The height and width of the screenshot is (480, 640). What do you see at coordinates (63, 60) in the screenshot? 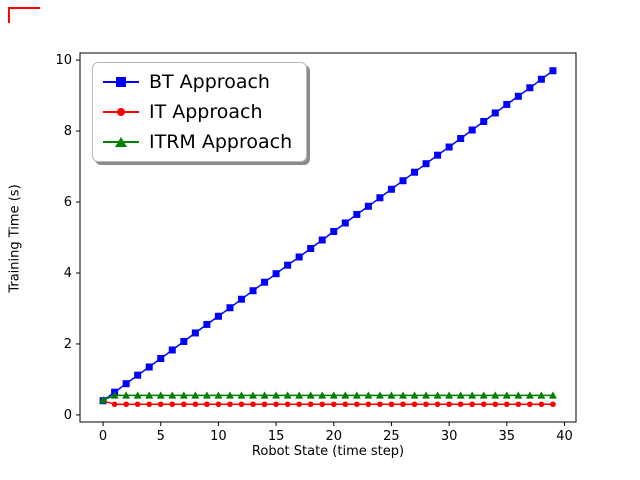
I see `y-tick-label: 10` at bounding box center [63, 60].